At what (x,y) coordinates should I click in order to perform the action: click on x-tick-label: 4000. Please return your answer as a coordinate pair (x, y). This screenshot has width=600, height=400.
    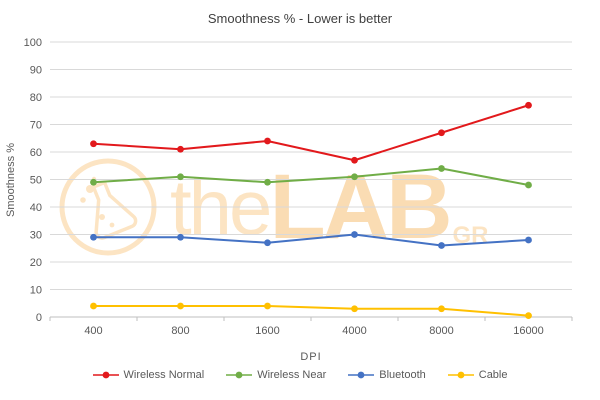
    Looking at the image, I should click on (354, 331).